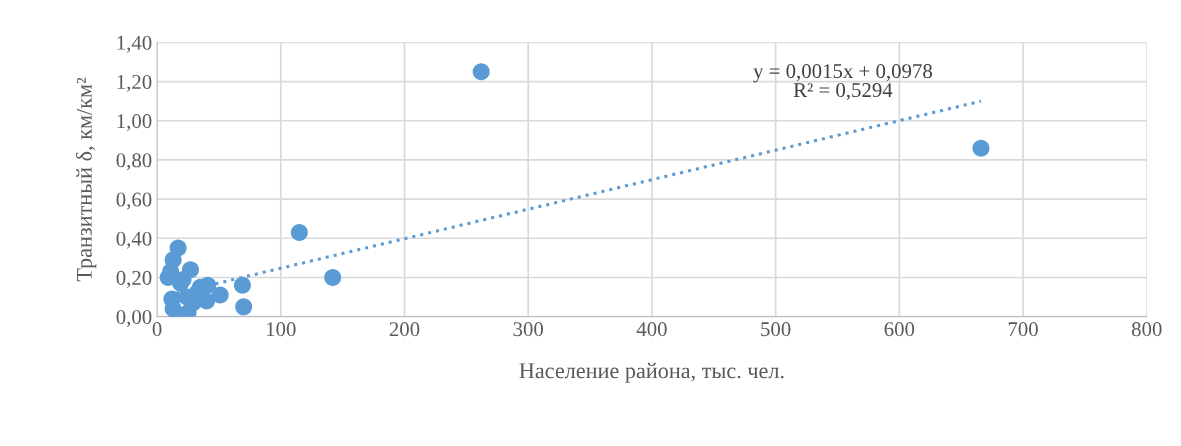 Image resolution: width=1181 pixels, height=446 pixels. Describe the element at coordinates (86, 179) in the screenshot. I see `y-axis-title: Транзитный δ, км/км²` at that location.